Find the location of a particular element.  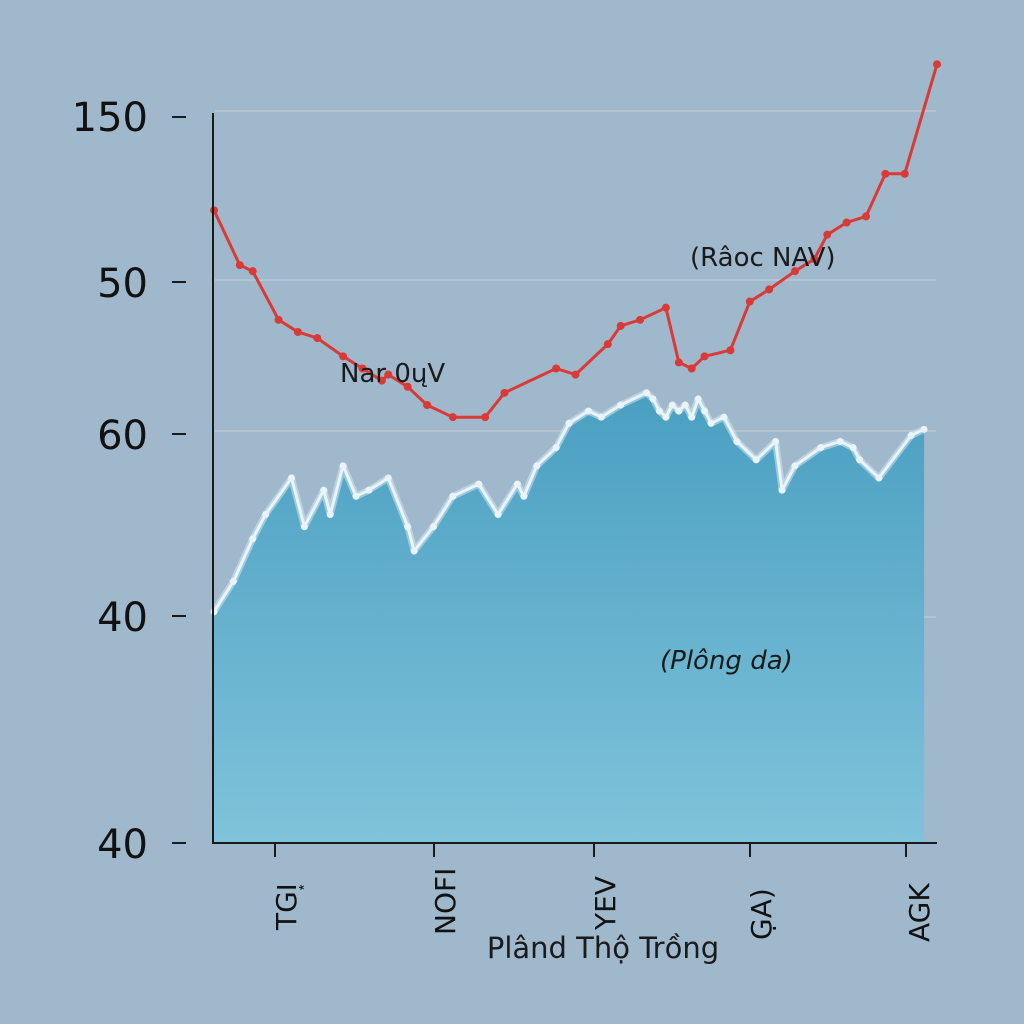

y-ticks is located at coordinates (179, 480).